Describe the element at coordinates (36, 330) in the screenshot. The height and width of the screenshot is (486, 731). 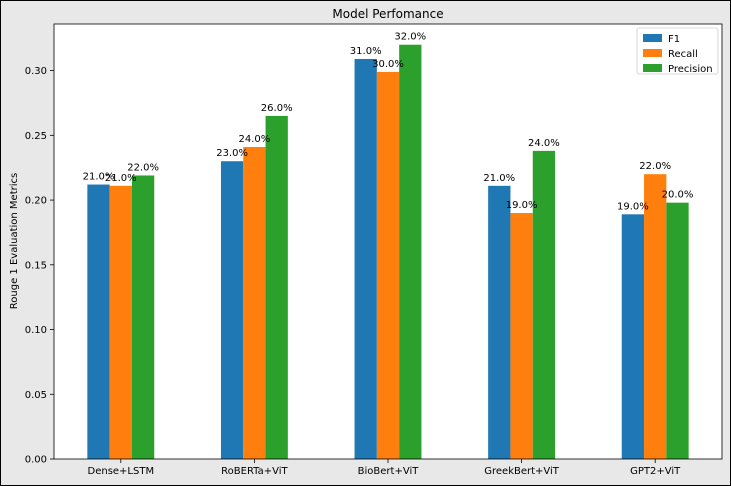
I see `y-tick-label-2: 0.10` at that location.